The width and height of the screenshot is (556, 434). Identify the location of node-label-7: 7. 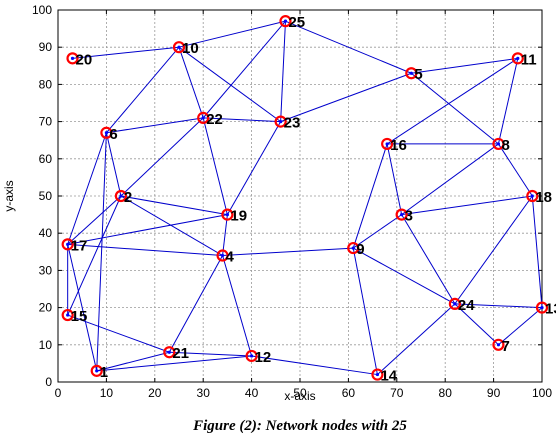
(505, 346).